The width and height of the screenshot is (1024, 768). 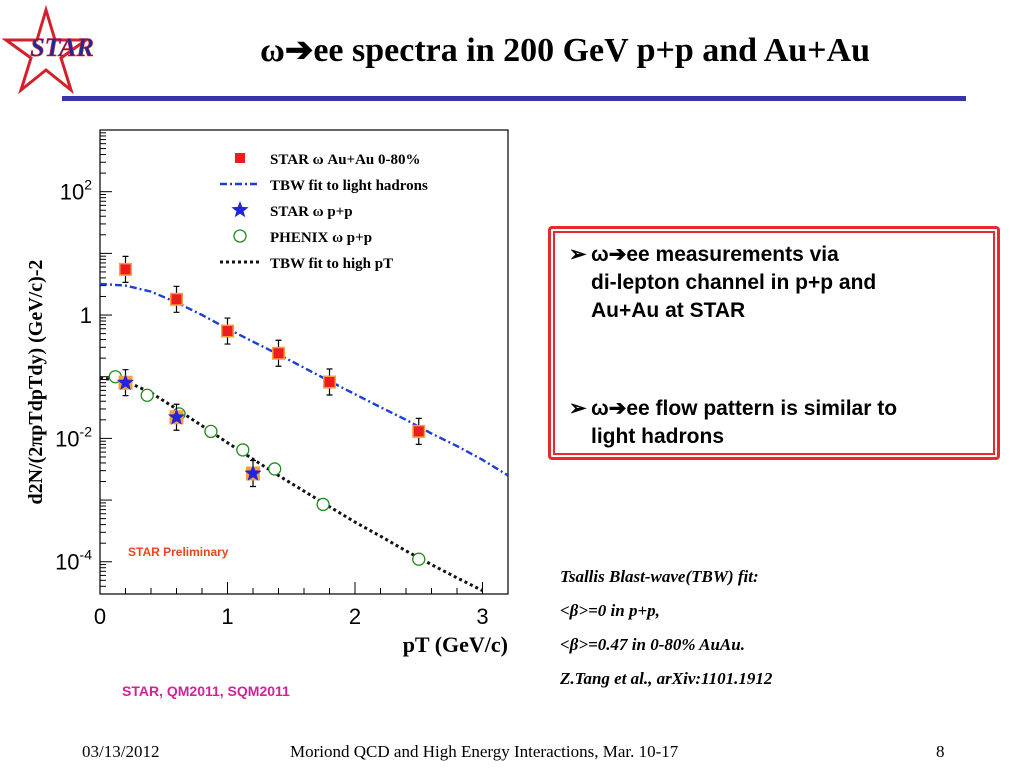 What do you see at coordinates (62, 47) in the screenshot?
I see `logo-text: STAR` at bounding box center [62, 47].